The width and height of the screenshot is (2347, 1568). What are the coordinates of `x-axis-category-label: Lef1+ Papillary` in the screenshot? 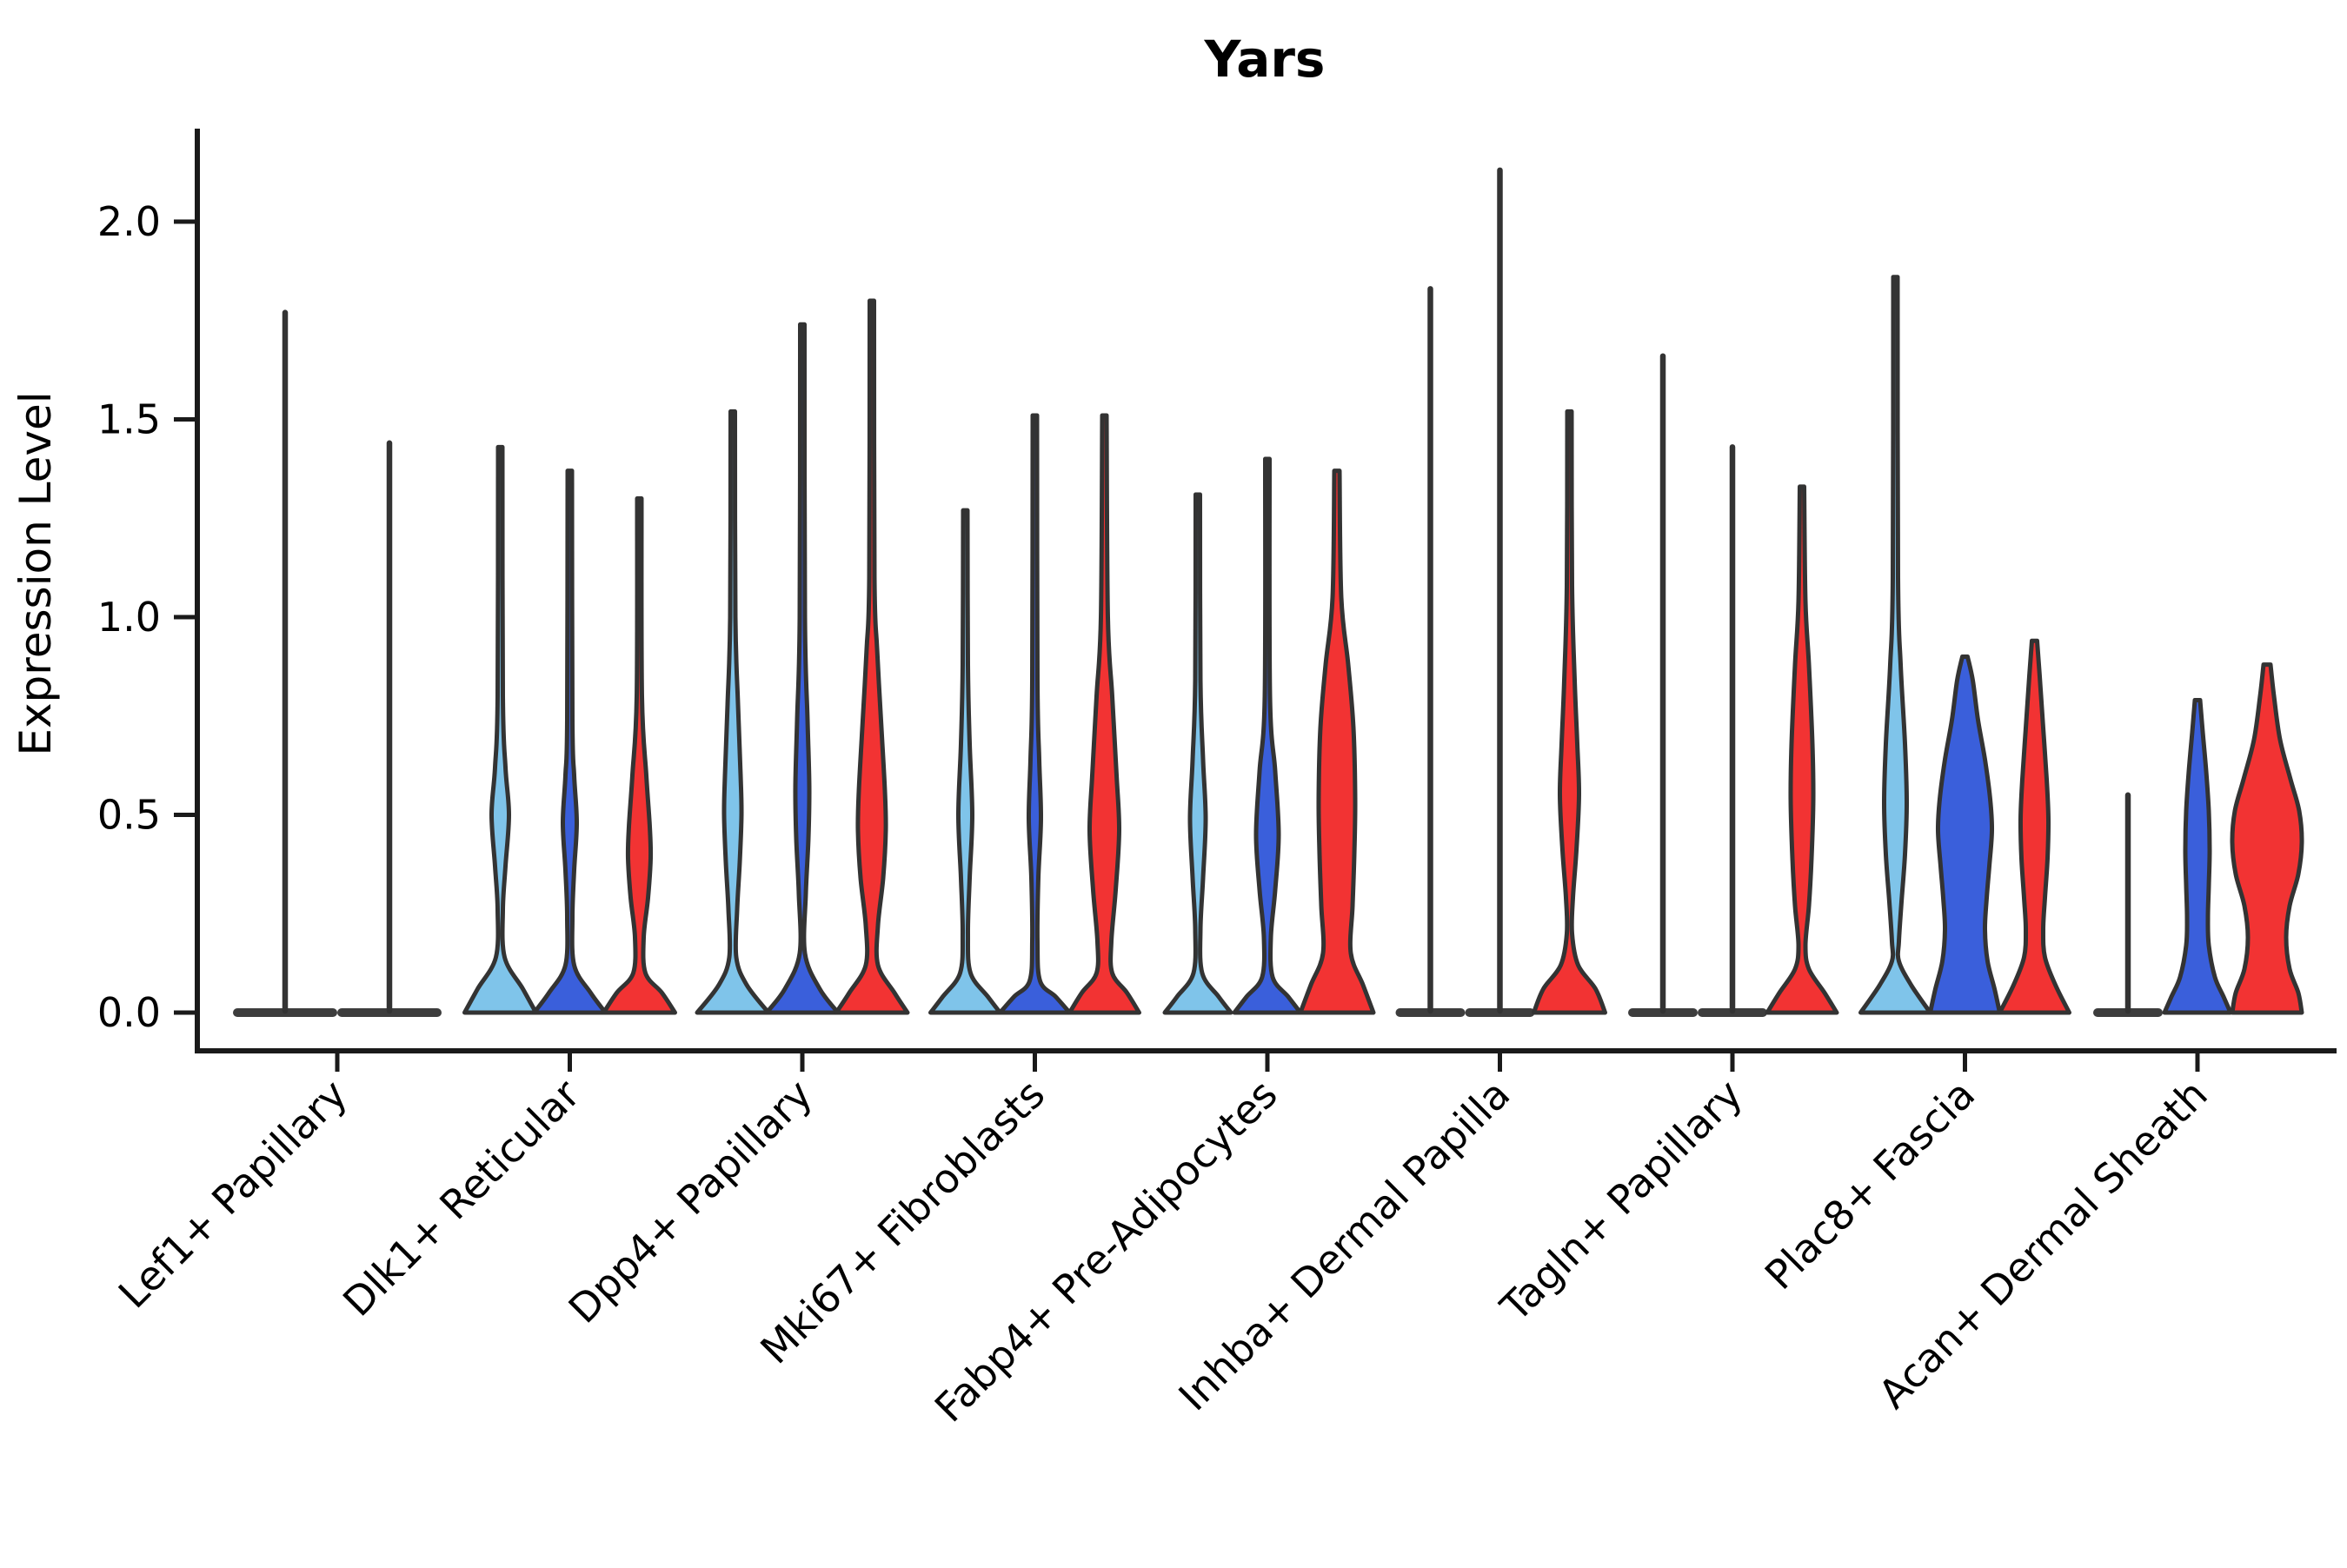 It's located at (233, 1194).